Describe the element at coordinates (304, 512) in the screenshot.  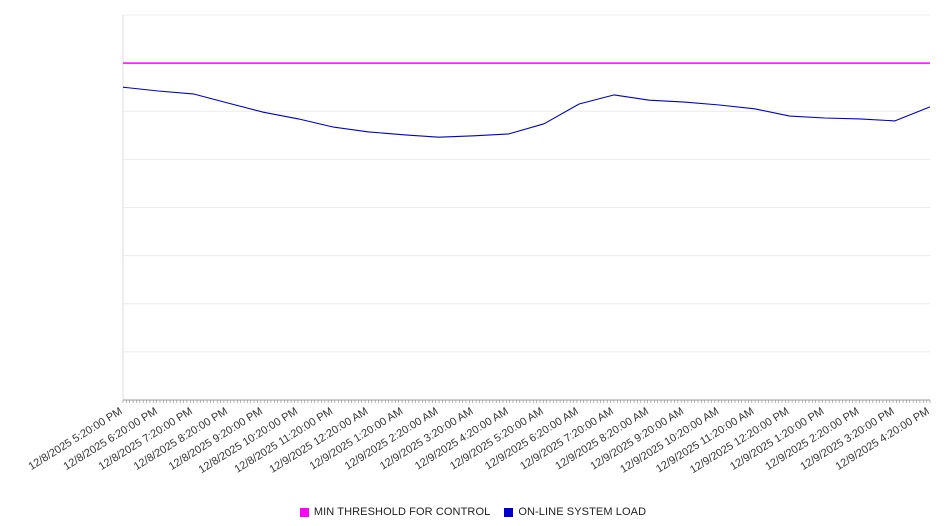
I see `legend-swatch-min-threshold` at that location.